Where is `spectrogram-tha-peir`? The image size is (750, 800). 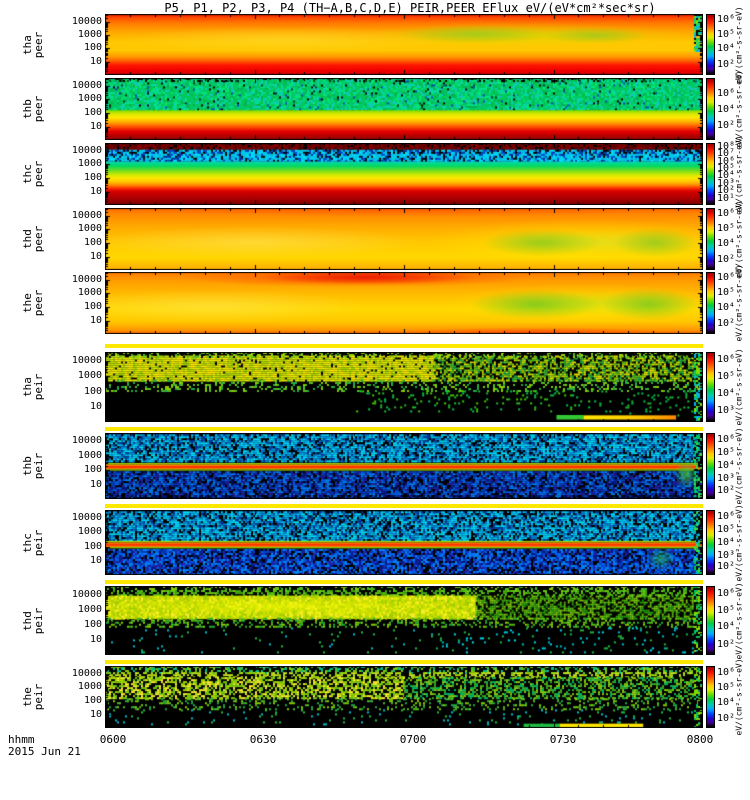
spectrogram-tha-peir is located at coordinates (404, 387).